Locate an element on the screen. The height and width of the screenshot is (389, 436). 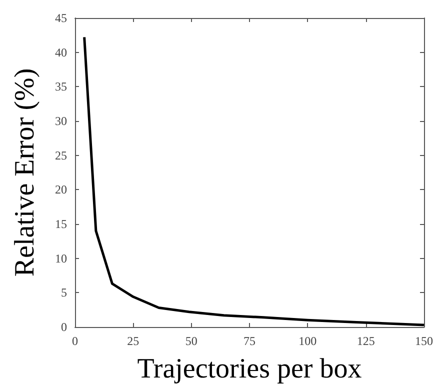
x-tick-label: 25 is located at coordinates (133, 341).